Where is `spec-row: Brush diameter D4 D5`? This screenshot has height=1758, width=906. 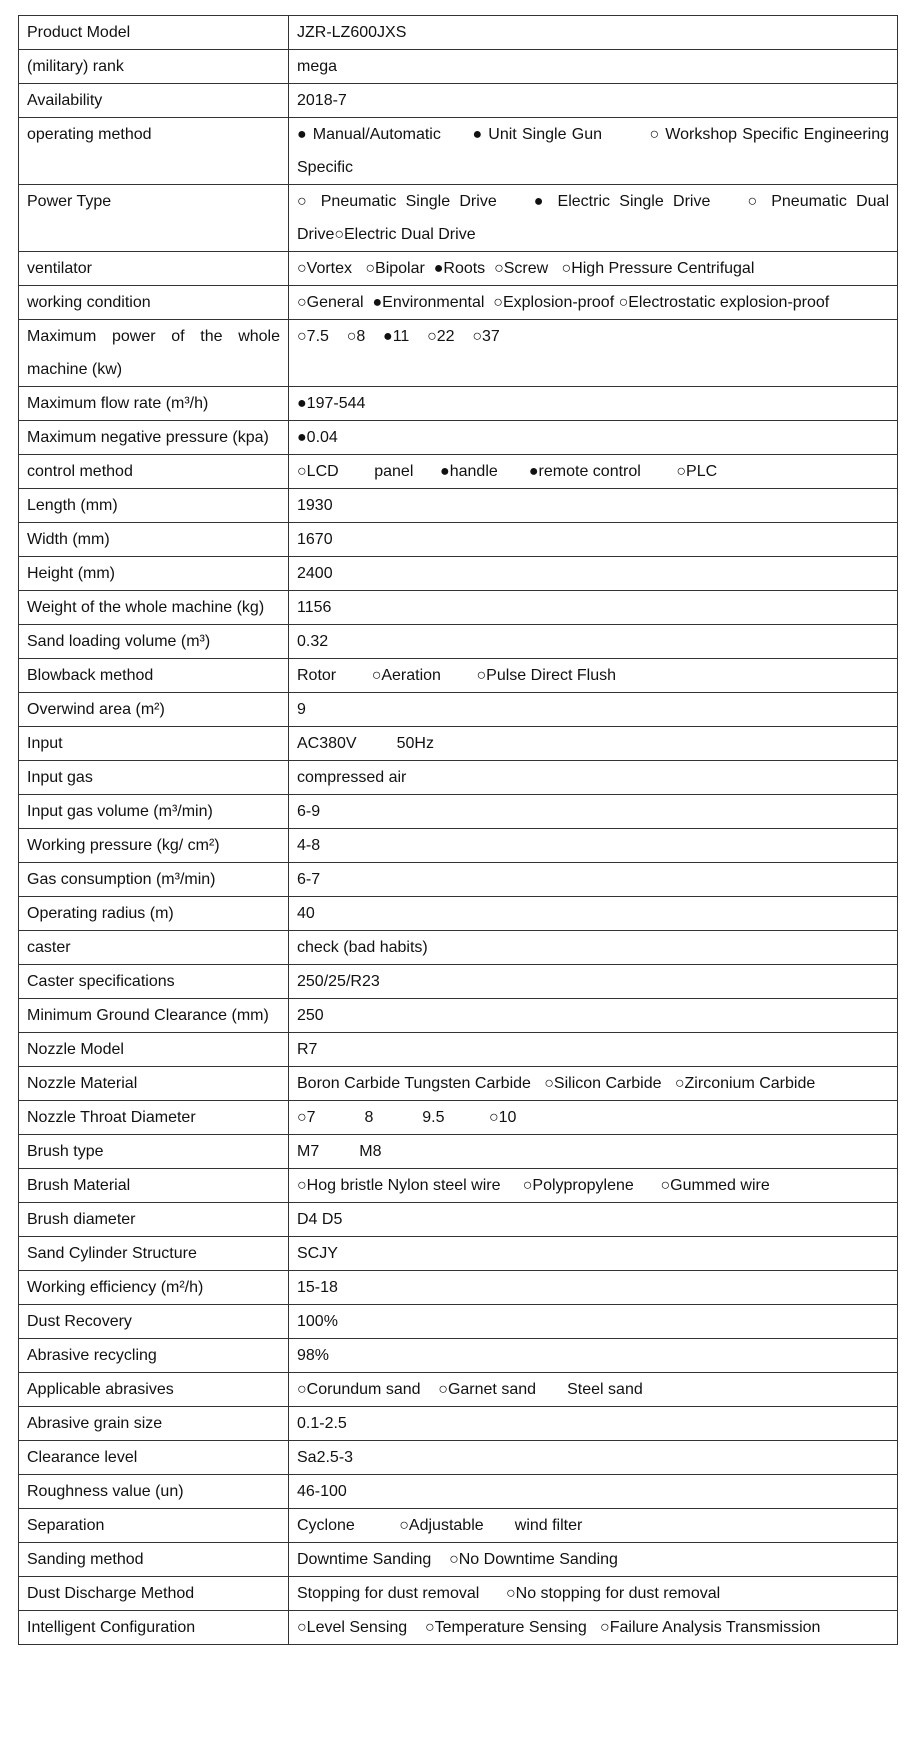
spec-row: Brush diameter D4 D5 is located at coordinates (458, 1219).